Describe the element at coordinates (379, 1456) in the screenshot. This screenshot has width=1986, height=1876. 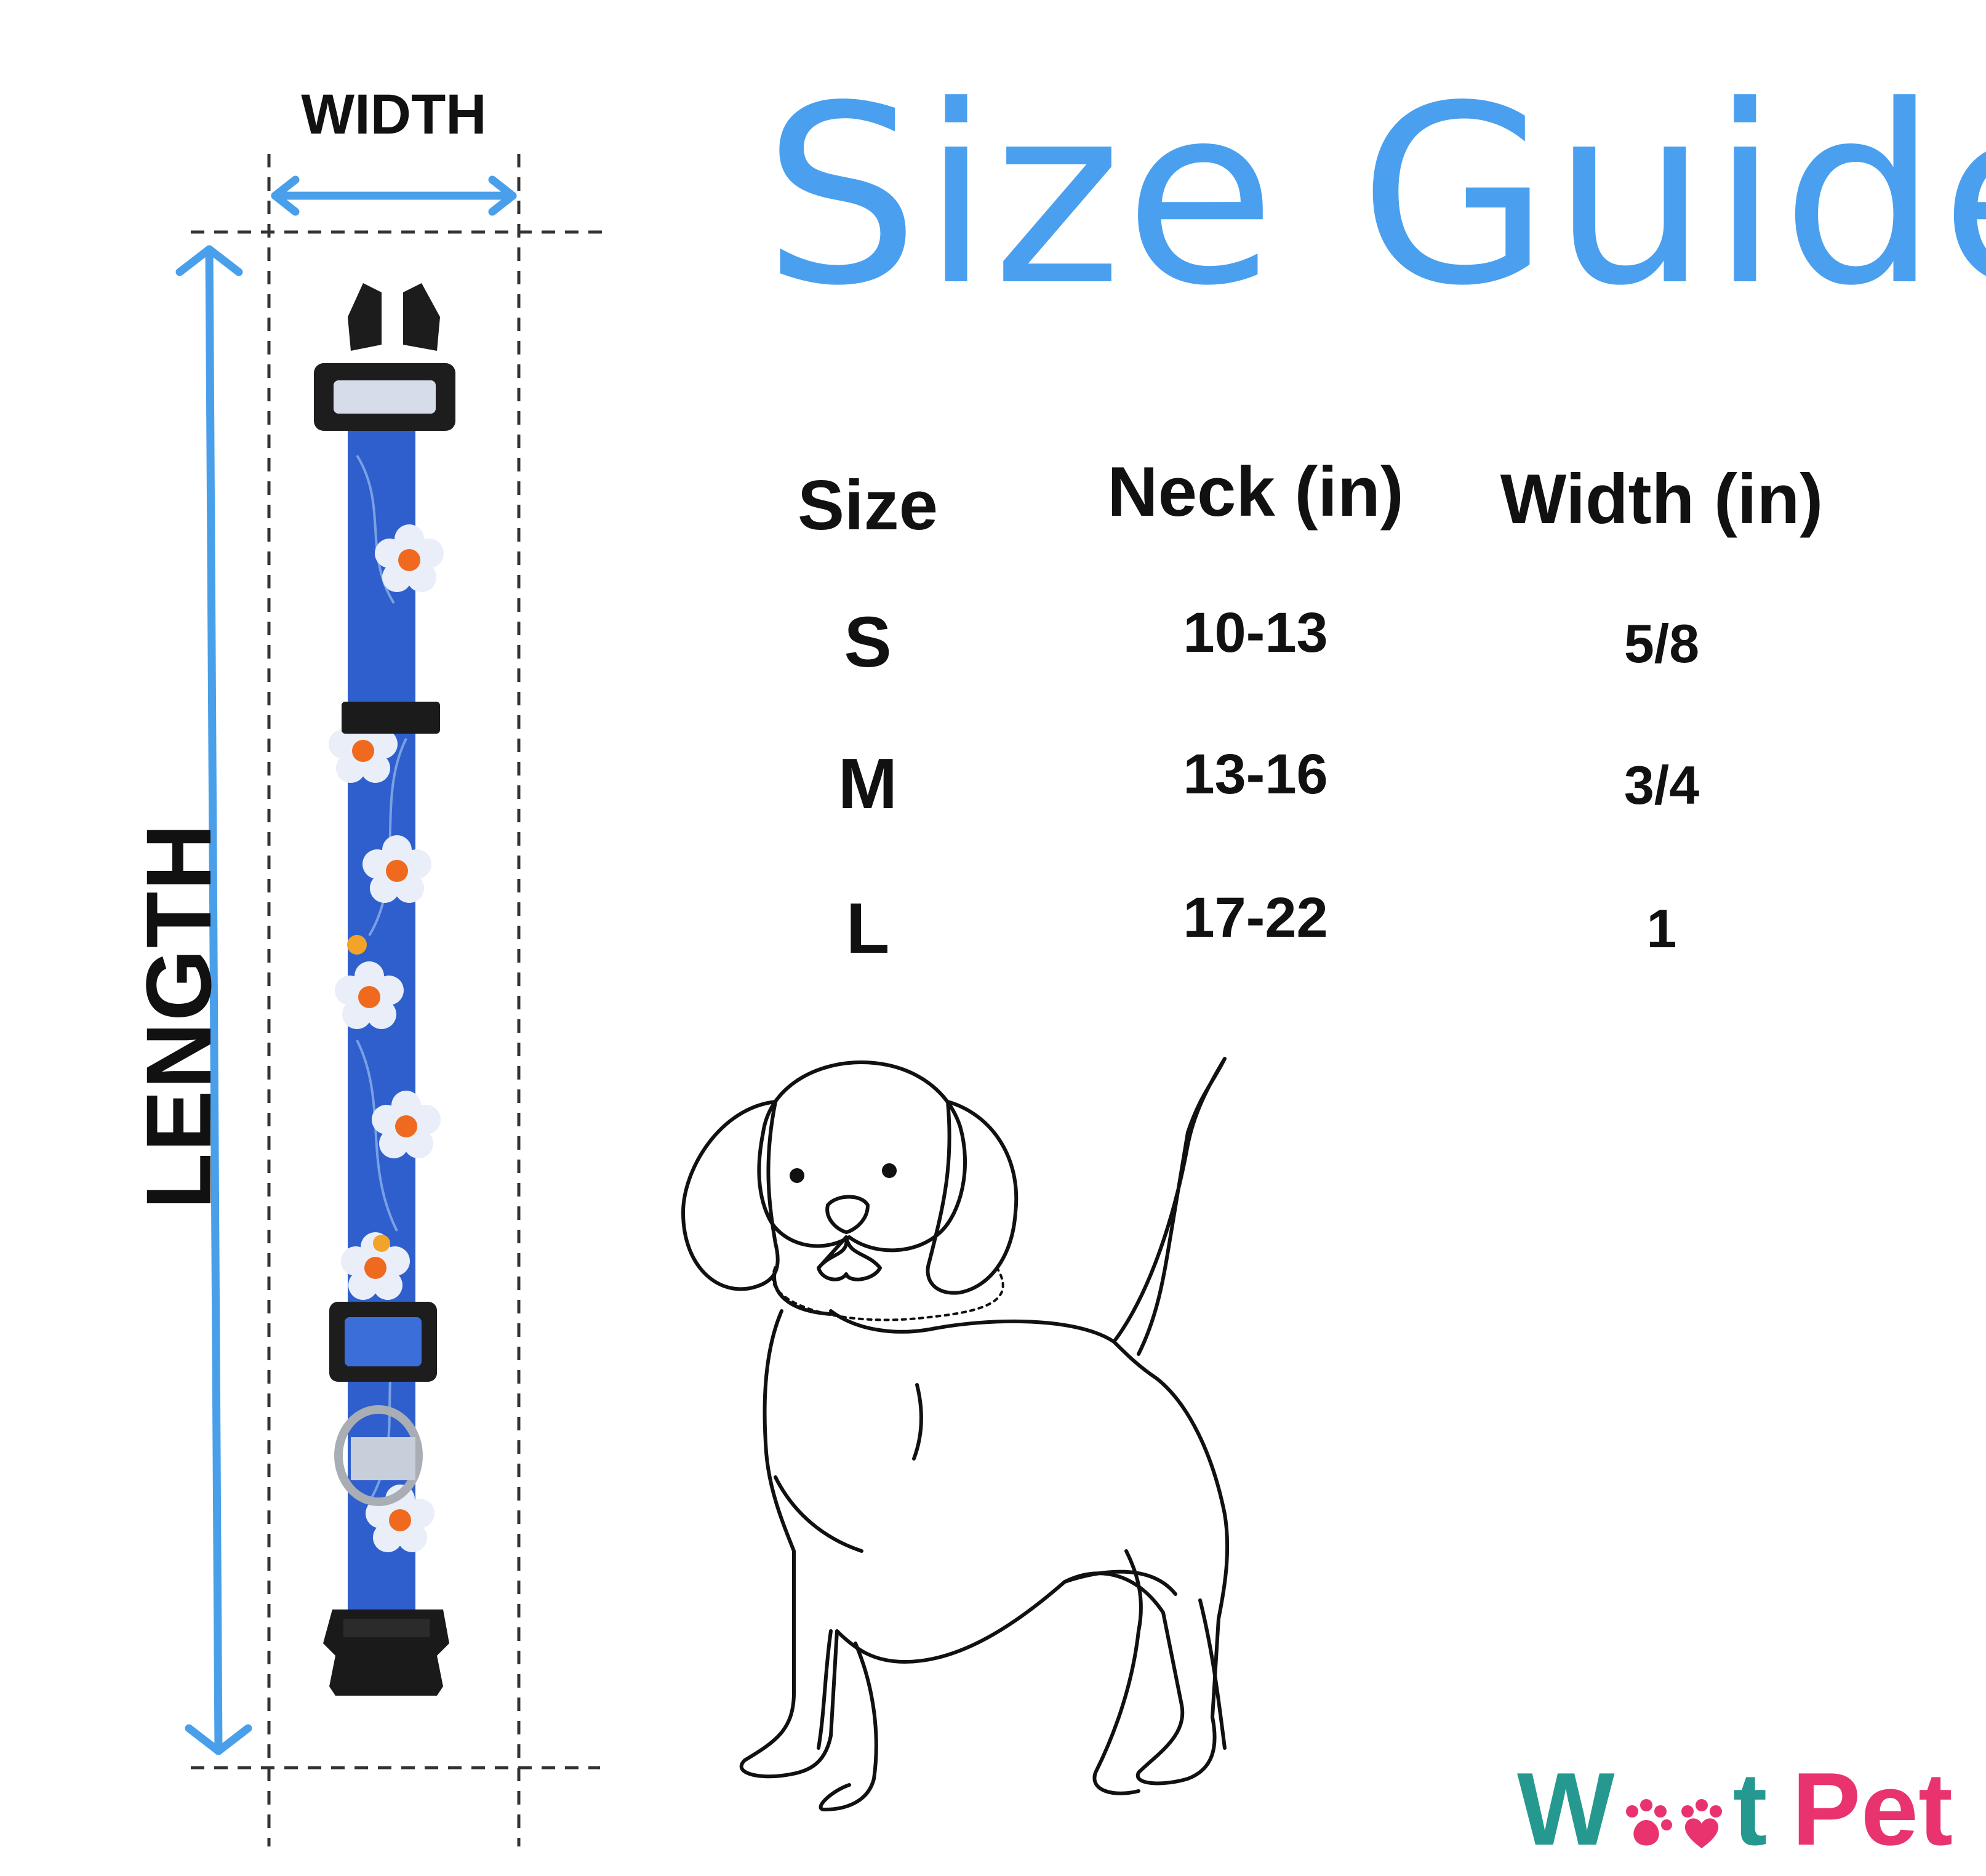
I see `collar-d-ring` at that location.